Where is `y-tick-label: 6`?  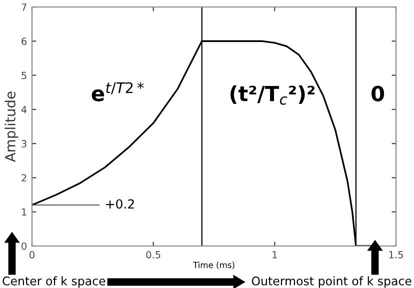 y-tick-label: 6 is located at coordinates (24, 41).